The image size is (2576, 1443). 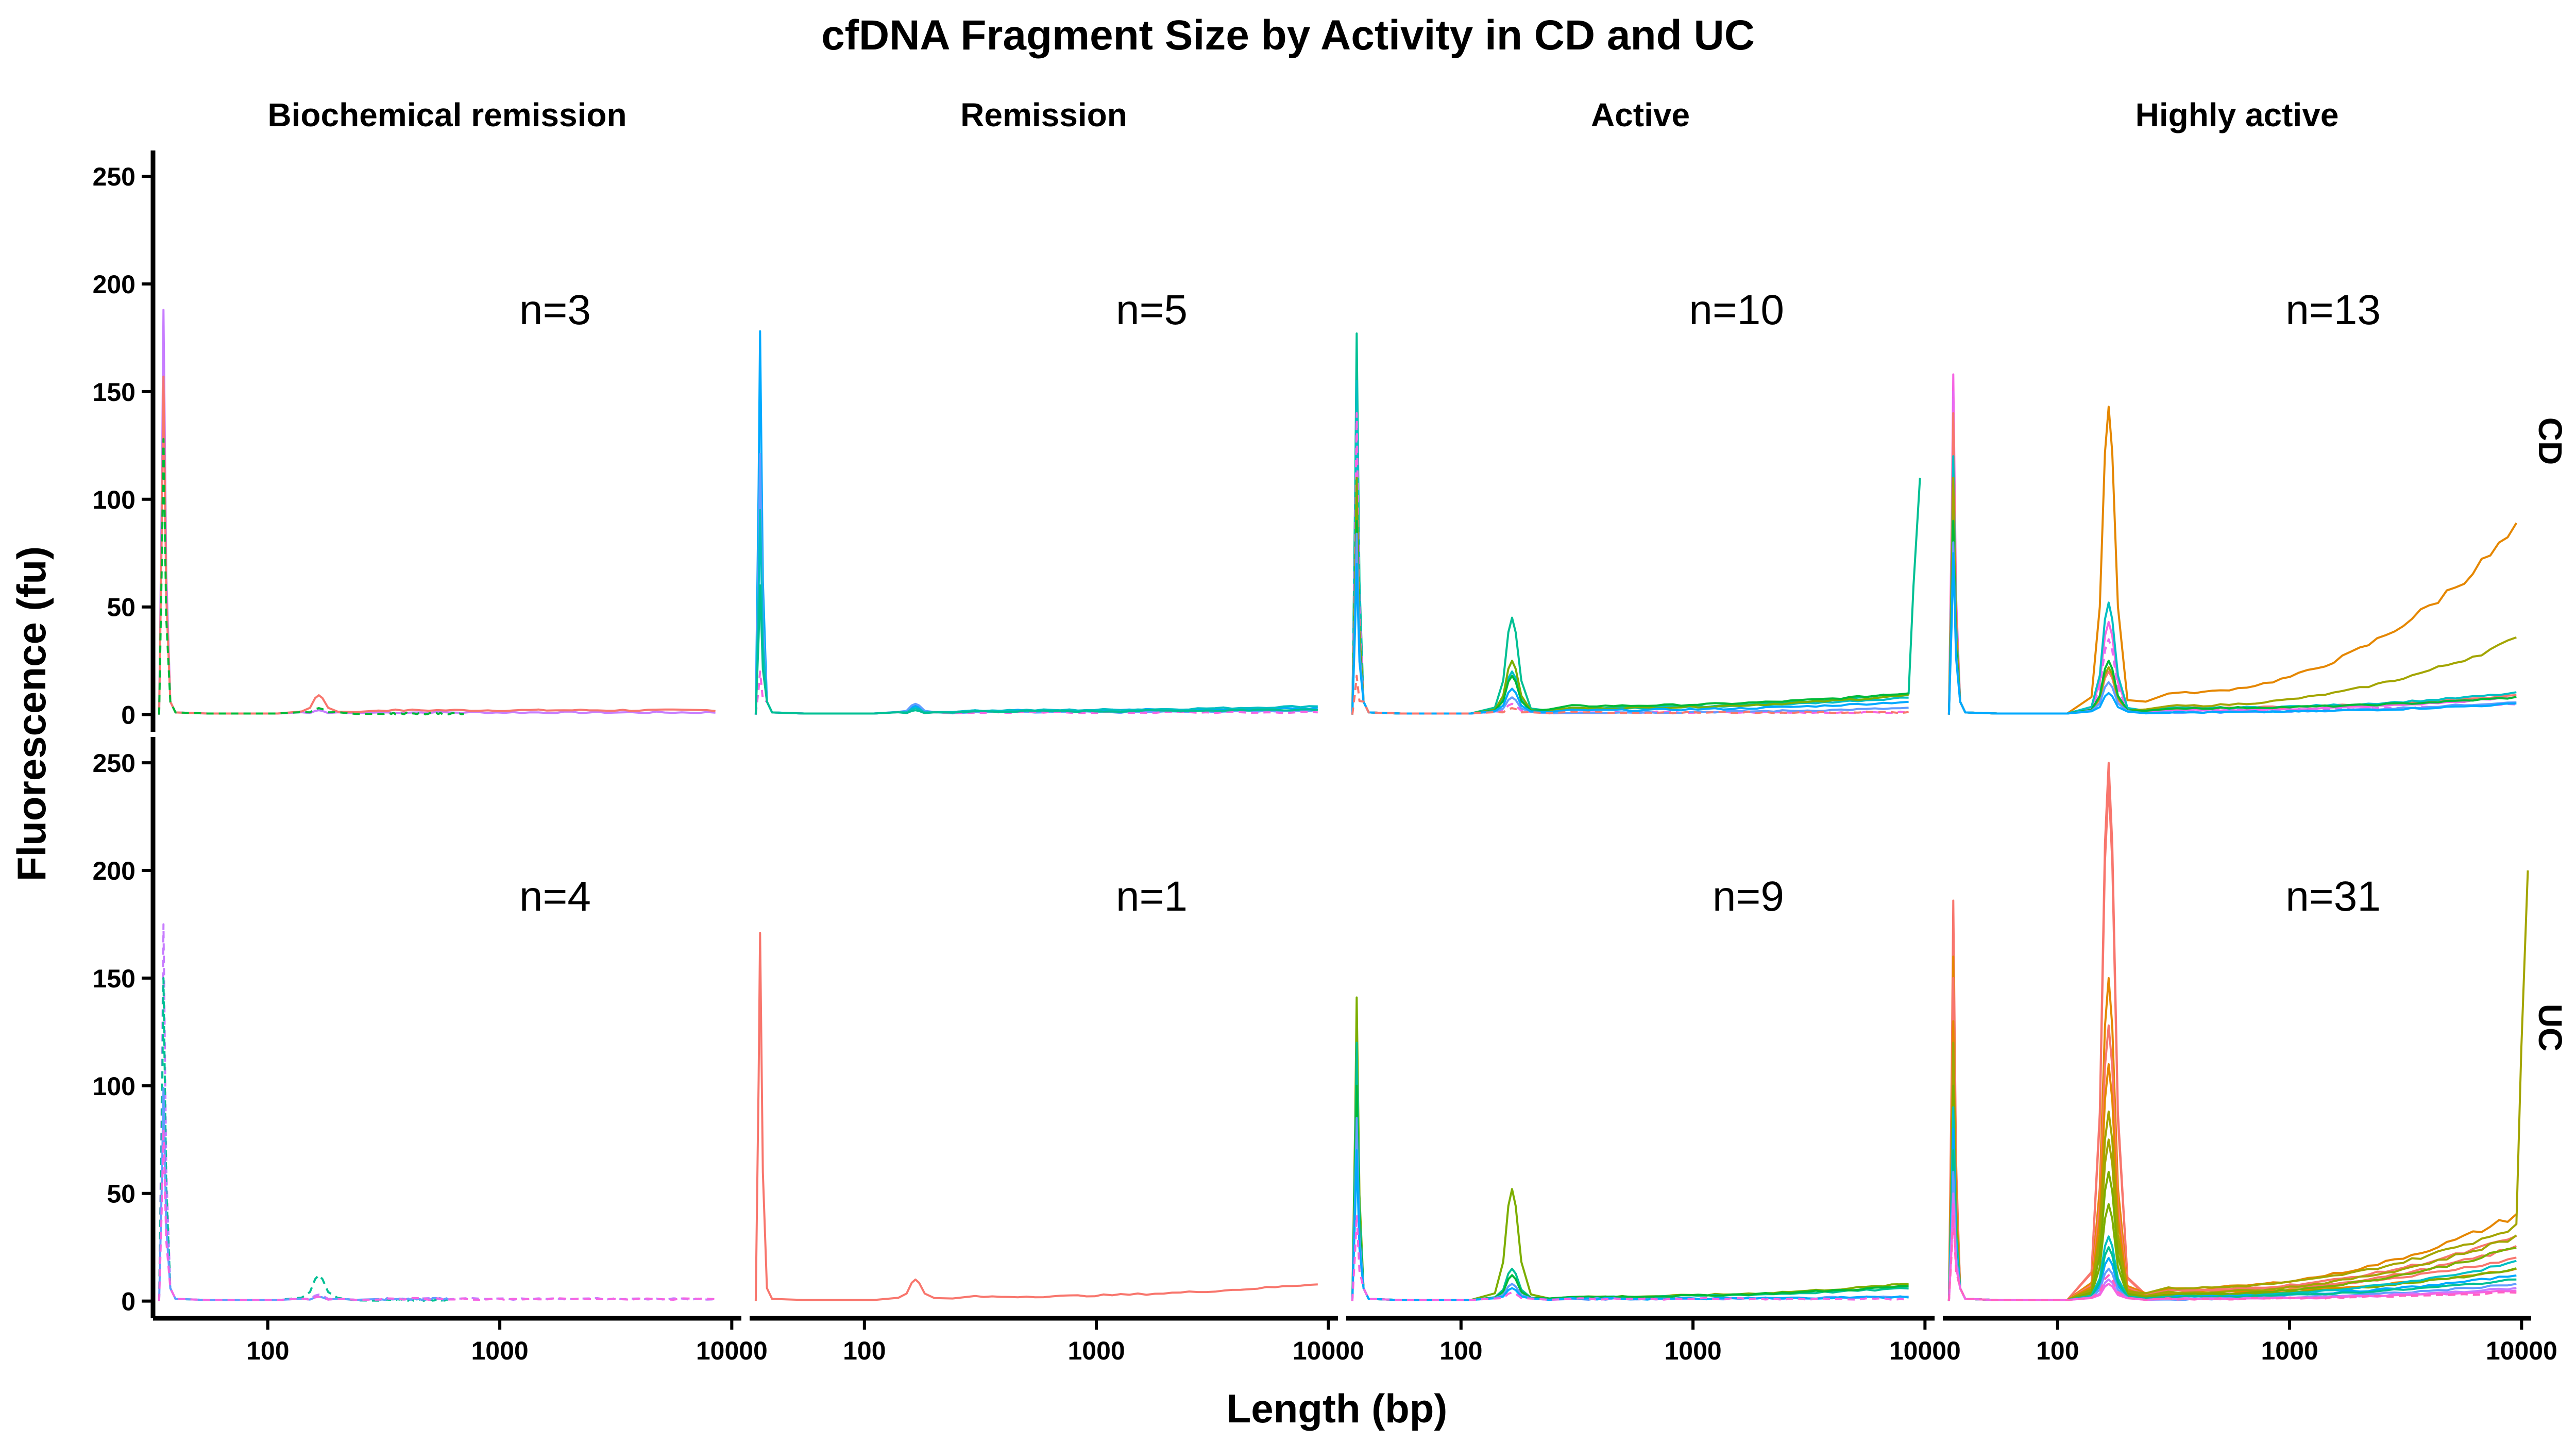 What do you see at coordinates (2237, 114) in the screenshot?
I see `strip-highly-active: Highly active` at bounding box center [2237, 114].